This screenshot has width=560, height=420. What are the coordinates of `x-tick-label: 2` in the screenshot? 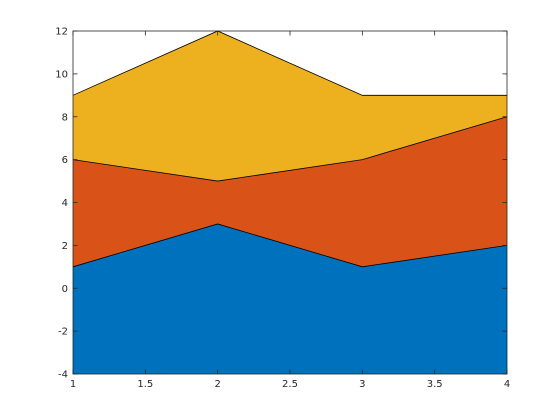 It's located at (217, 384).